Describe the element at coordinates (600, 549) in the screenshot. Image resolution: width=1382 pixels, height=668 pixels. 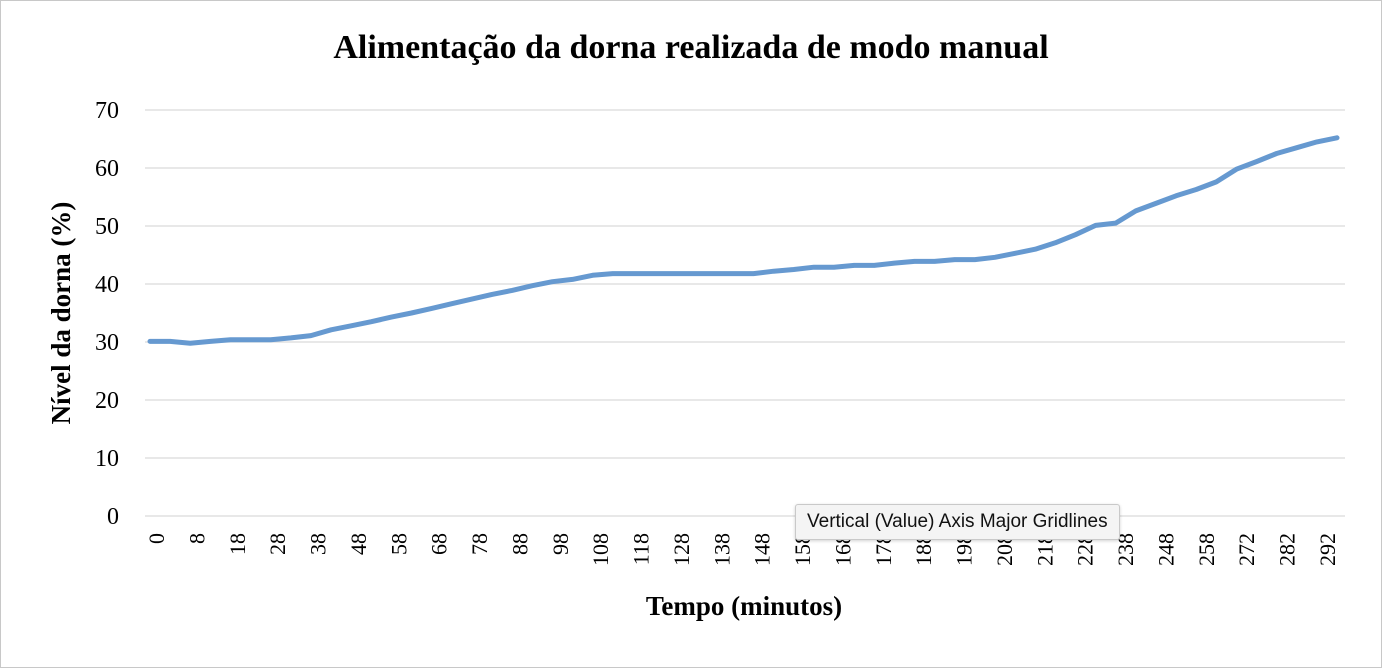
I see `x-tick-label: 108` at that location.